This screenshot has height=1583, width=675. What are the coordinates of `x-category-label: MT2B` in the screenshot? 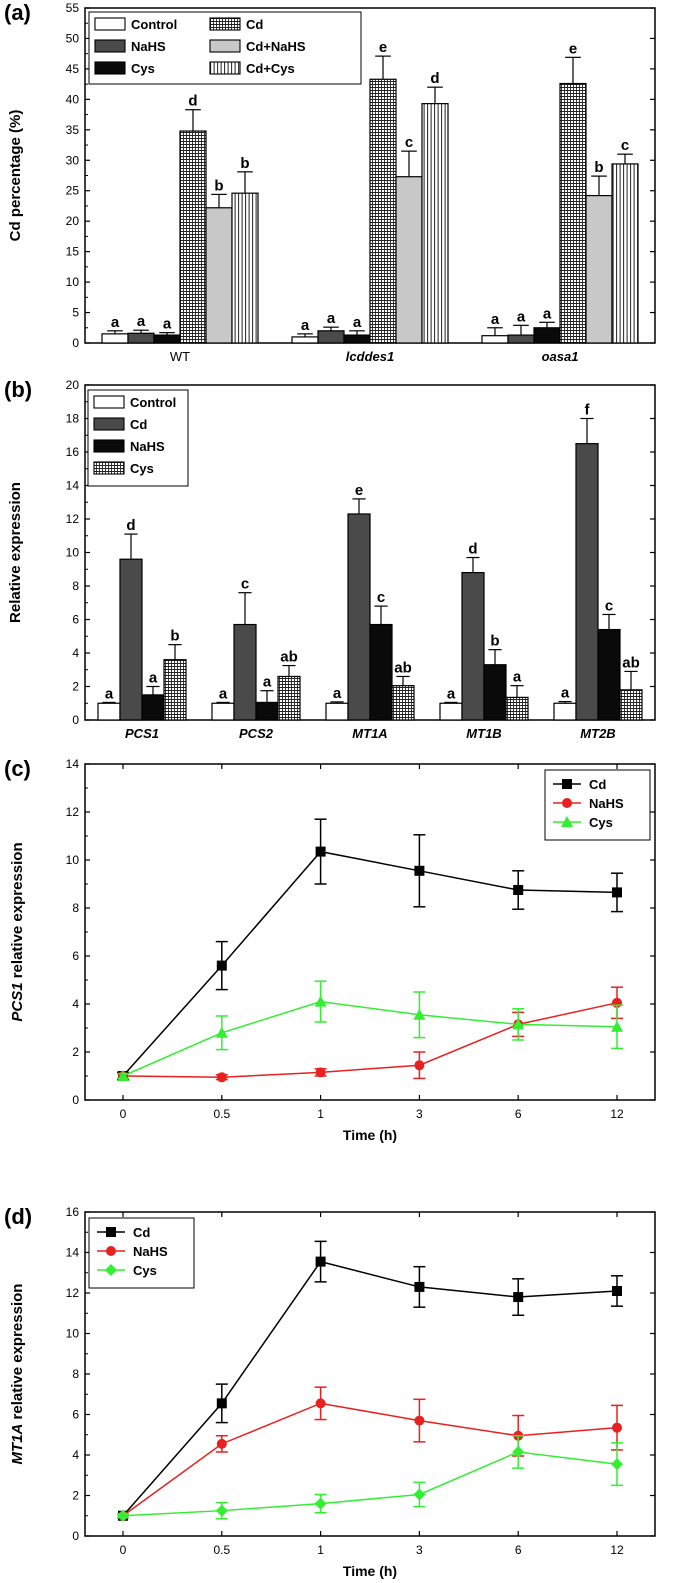 It's located at (597, 733).